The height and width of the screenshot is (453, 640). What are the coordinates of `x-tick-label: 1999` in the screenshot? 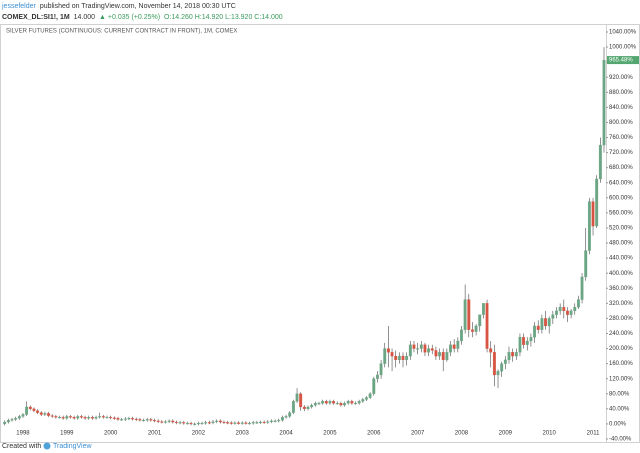 It's located at (67, 434).